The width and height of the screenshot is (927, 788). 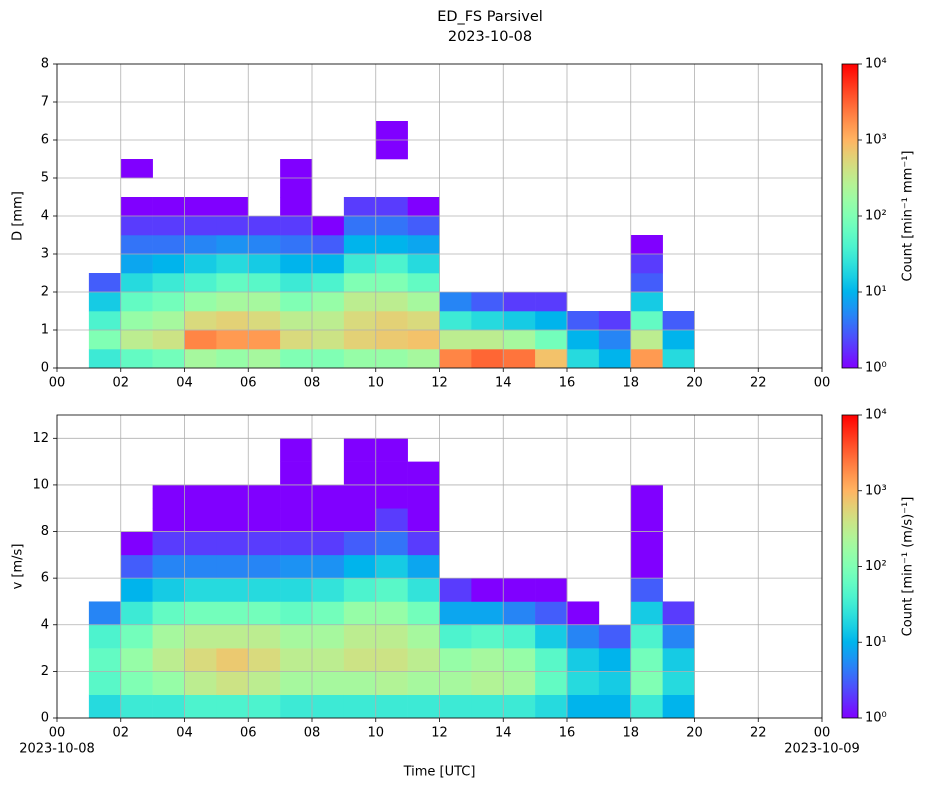 What do you see at coordinates (375, 383) in the screenshot?
I see `x-tick-label: 10` at bounding box center [375, 383].